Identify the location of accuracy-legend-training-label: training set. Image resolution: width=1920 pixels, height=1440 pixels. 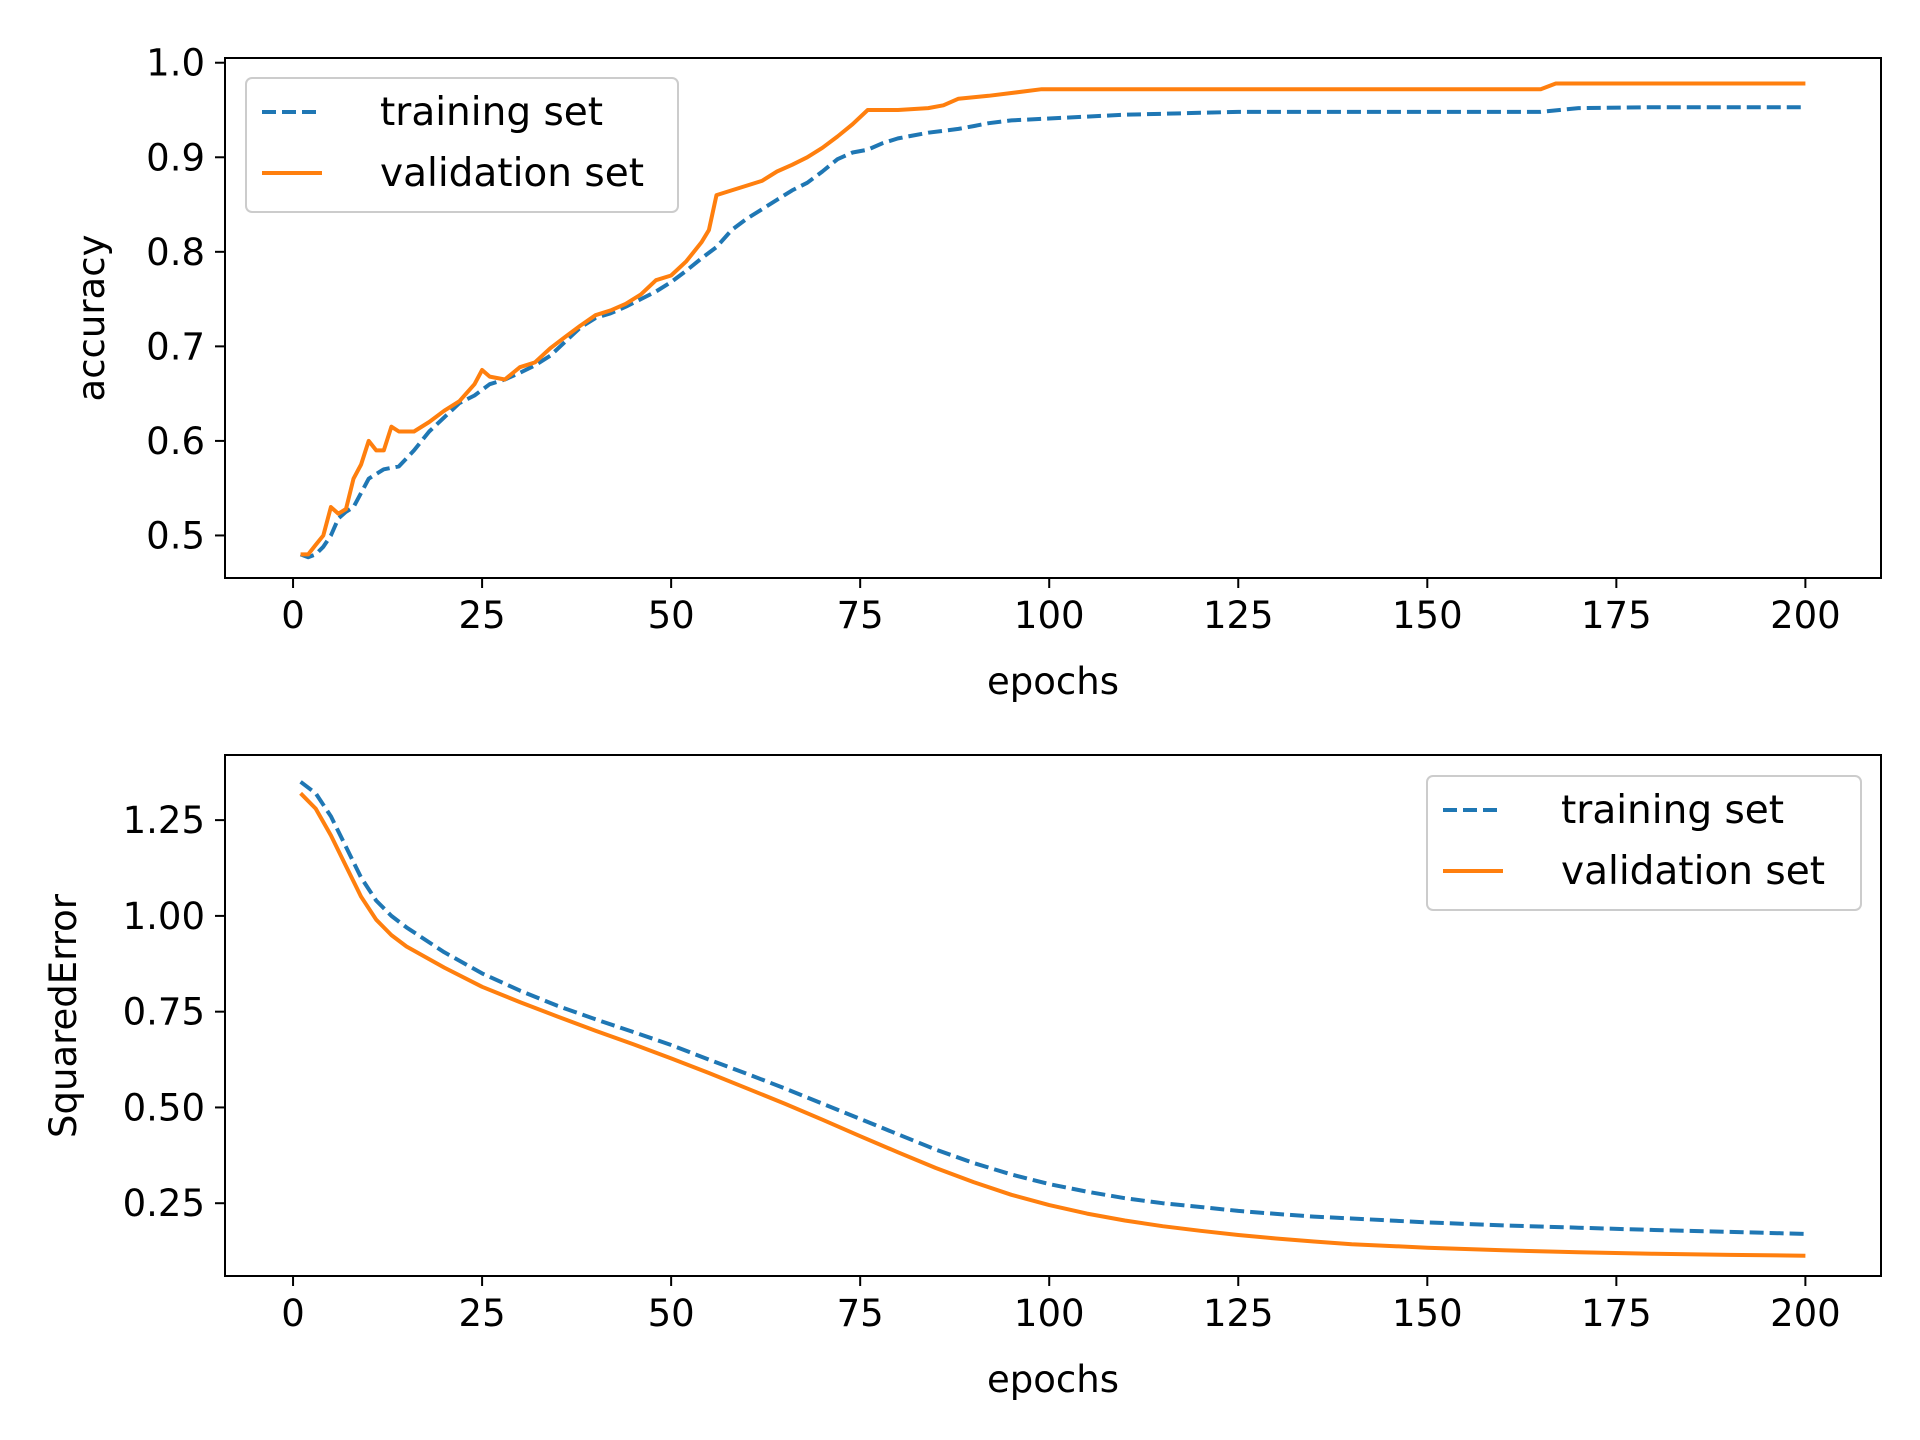
(491, 112).